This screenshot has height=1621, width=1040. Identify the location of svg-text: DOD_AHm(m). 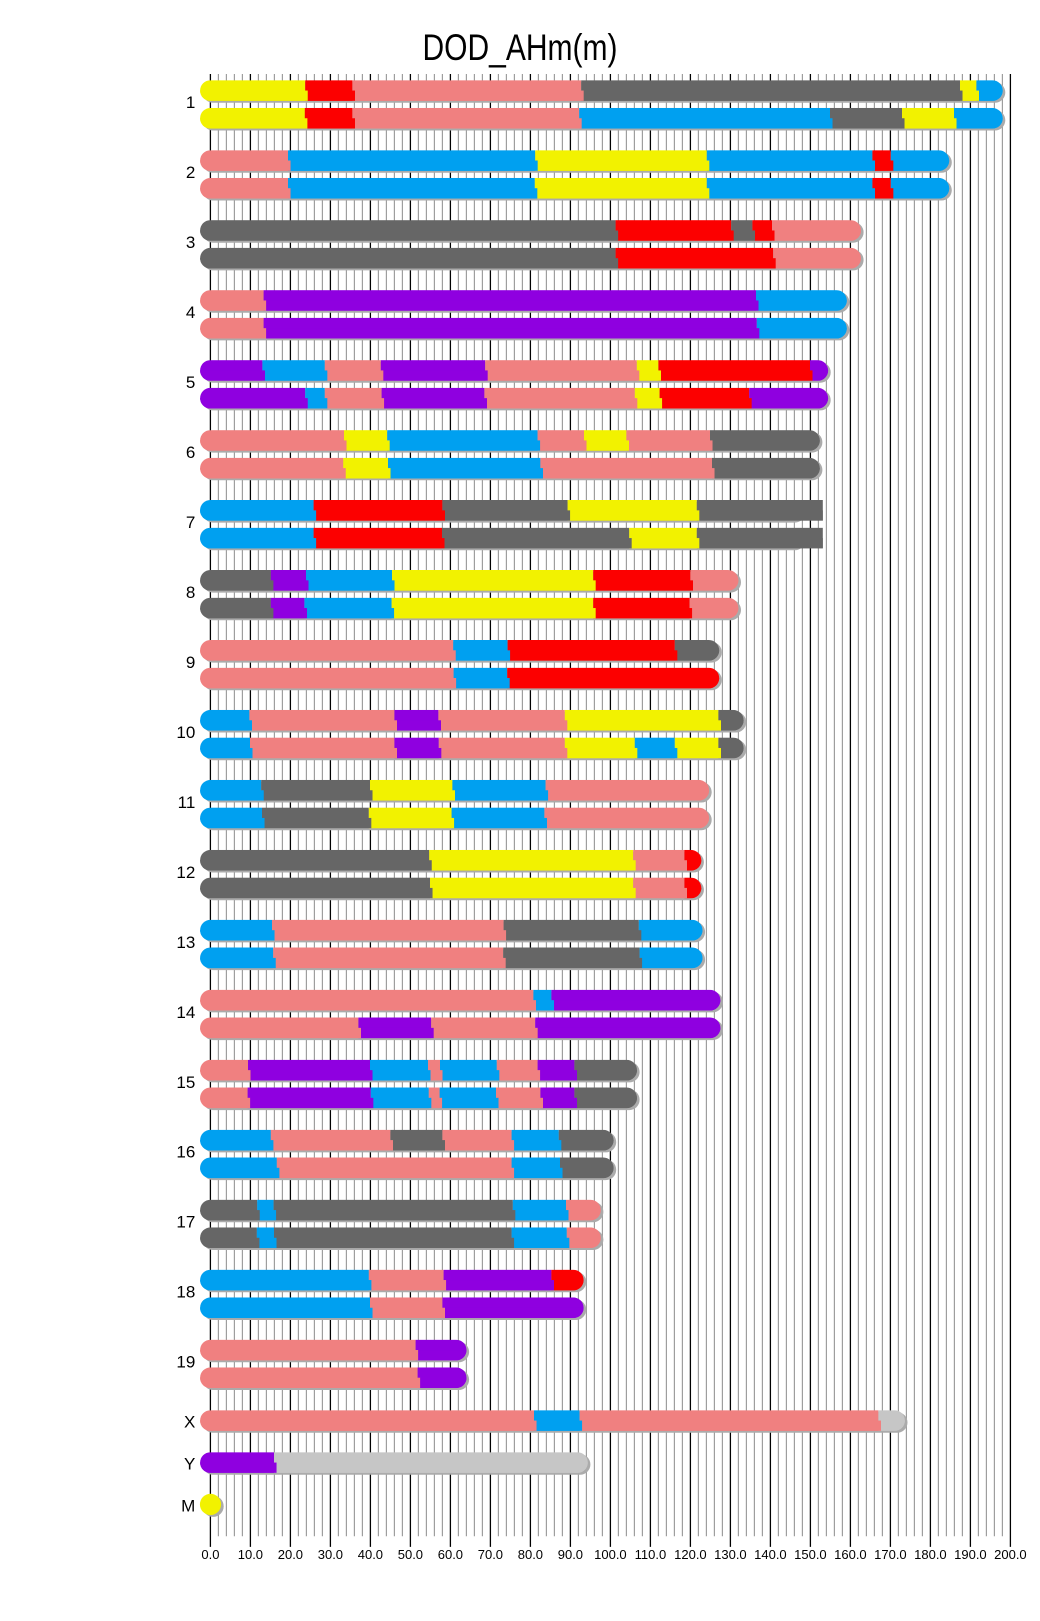
(520, 47).